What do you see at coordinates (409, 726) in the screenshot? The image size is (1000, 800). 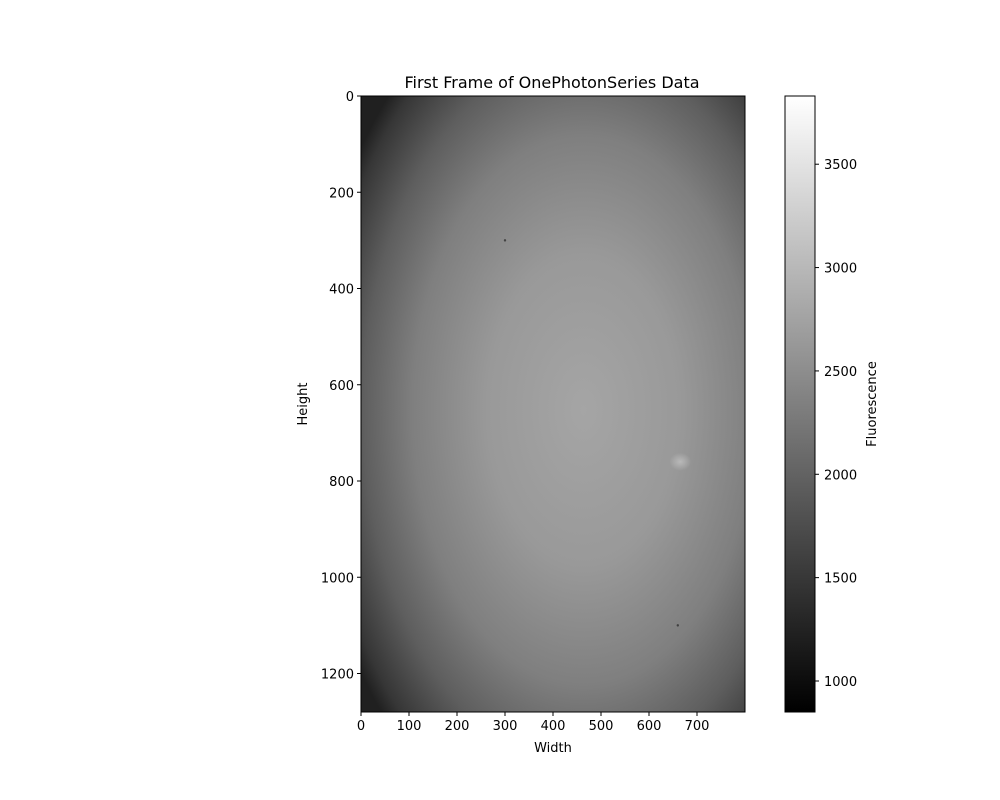 I see `x-tick-label: 100` at bounding box center [409, 726].